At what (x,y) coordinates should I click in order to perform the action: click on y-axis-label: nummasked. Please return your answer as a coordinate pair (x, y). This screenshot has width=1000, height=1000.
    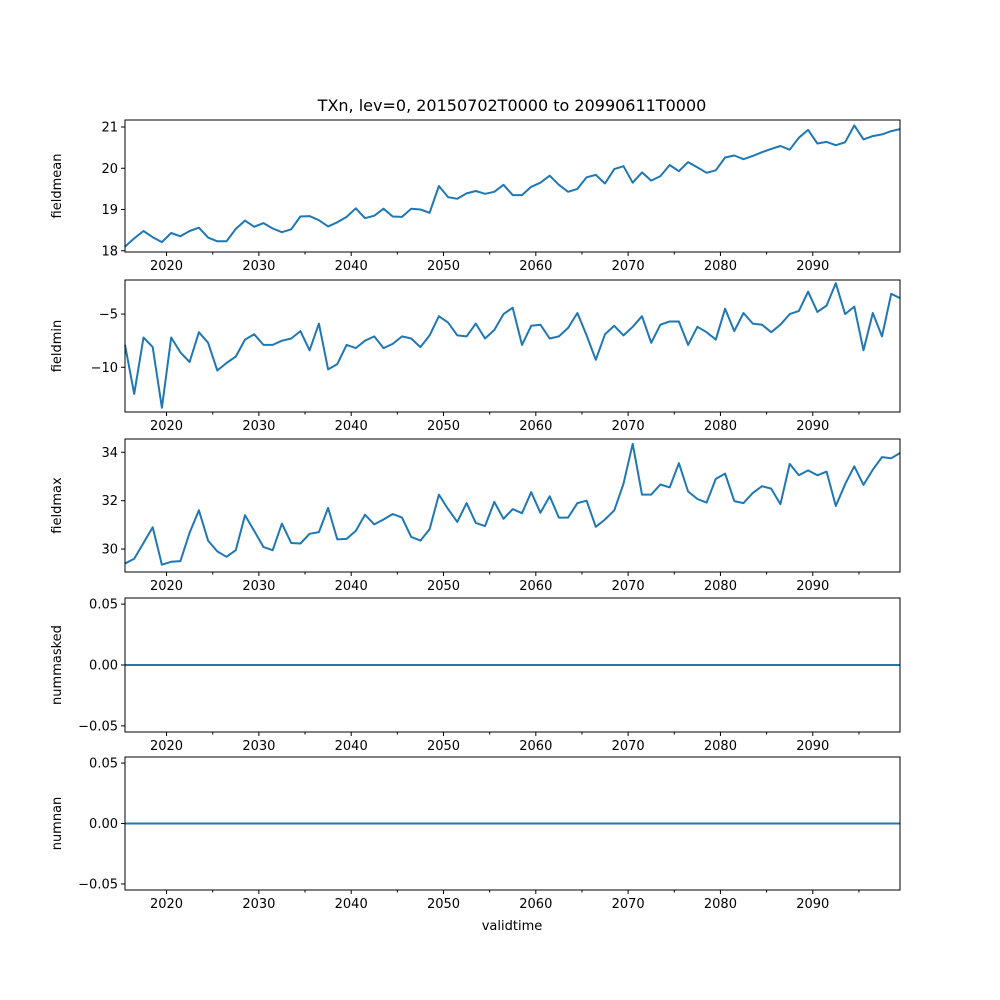
    Looking at the image, I should click on (57, 665).